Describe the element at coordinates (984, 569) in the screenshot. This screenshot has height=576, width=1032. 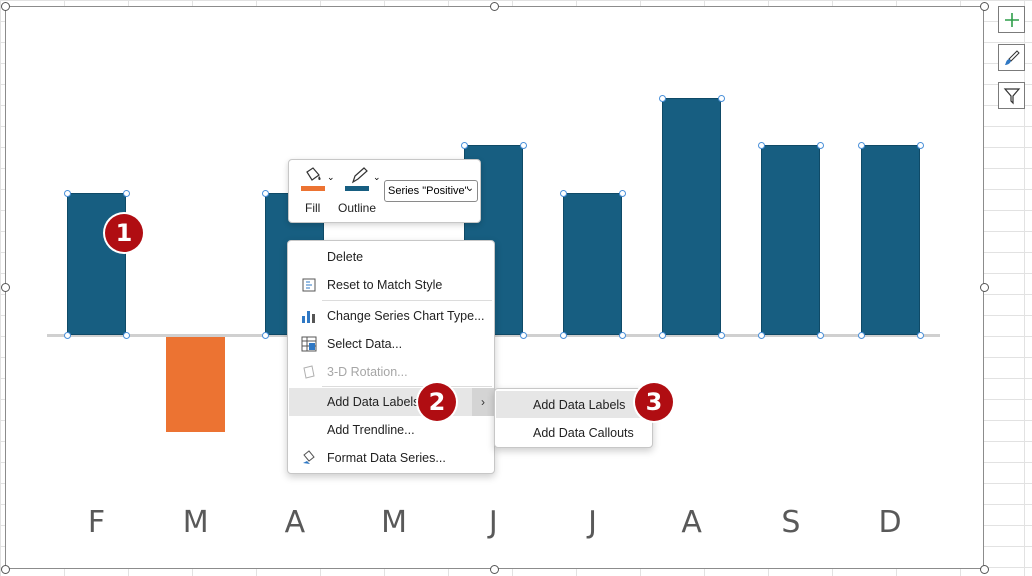
I see `chart-resize-handle-br` at that location.